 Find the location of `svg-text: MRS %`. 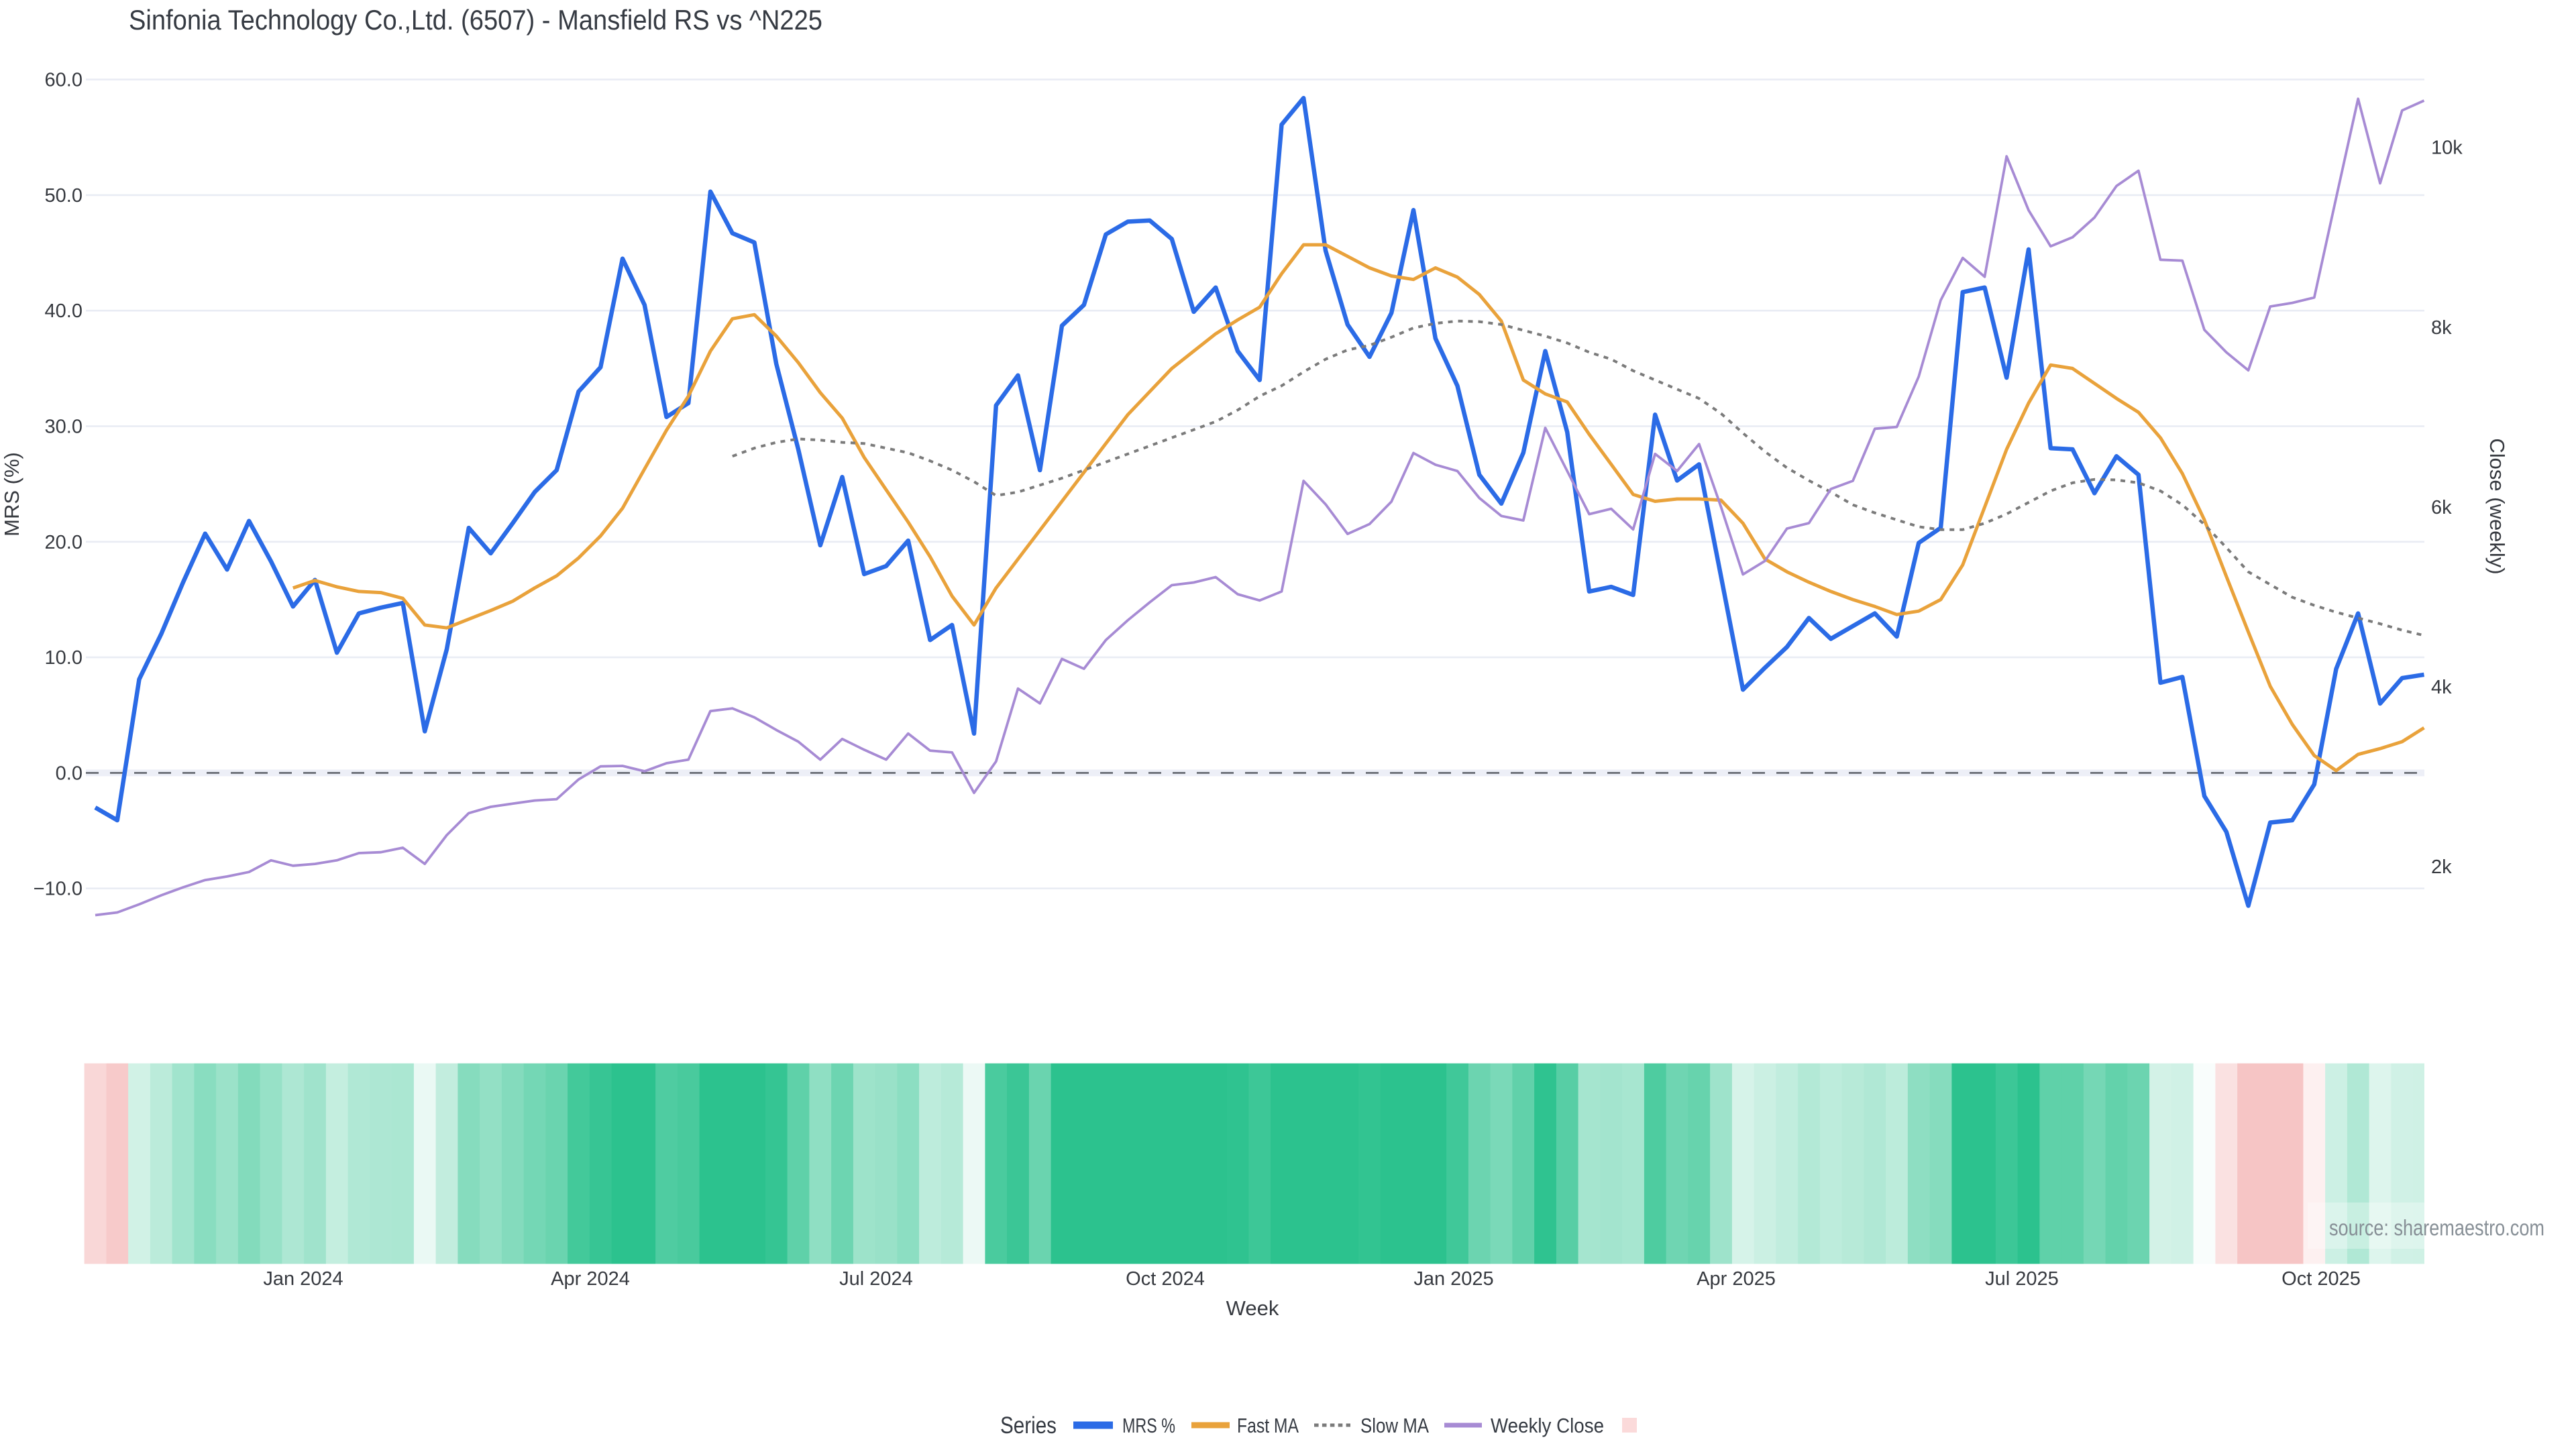

svg-text: MRS % is located at coordinates (1148, 1426).